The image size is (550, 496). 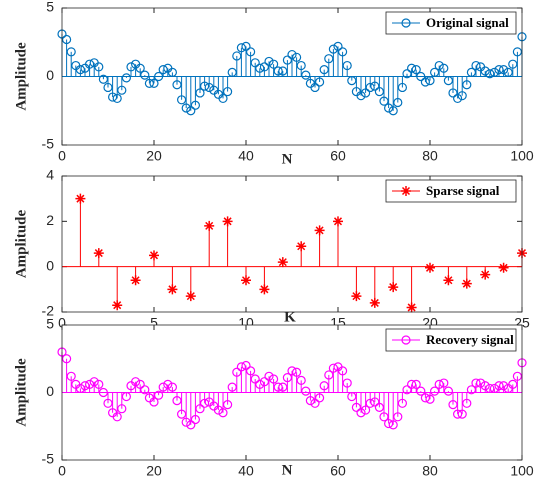 I want to click on x-tick-label: 40, so click(x=246, y=471).